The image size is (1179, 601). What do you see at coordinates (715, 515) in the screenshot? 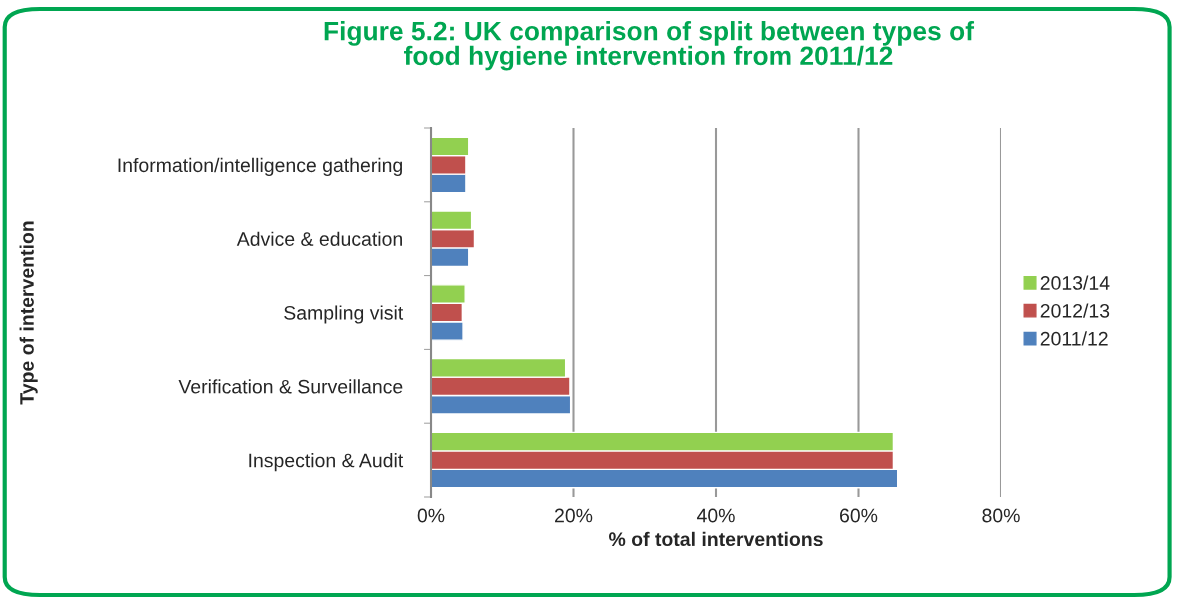
I see `x-tick-label: 40%` at bounding box center [715, 515].